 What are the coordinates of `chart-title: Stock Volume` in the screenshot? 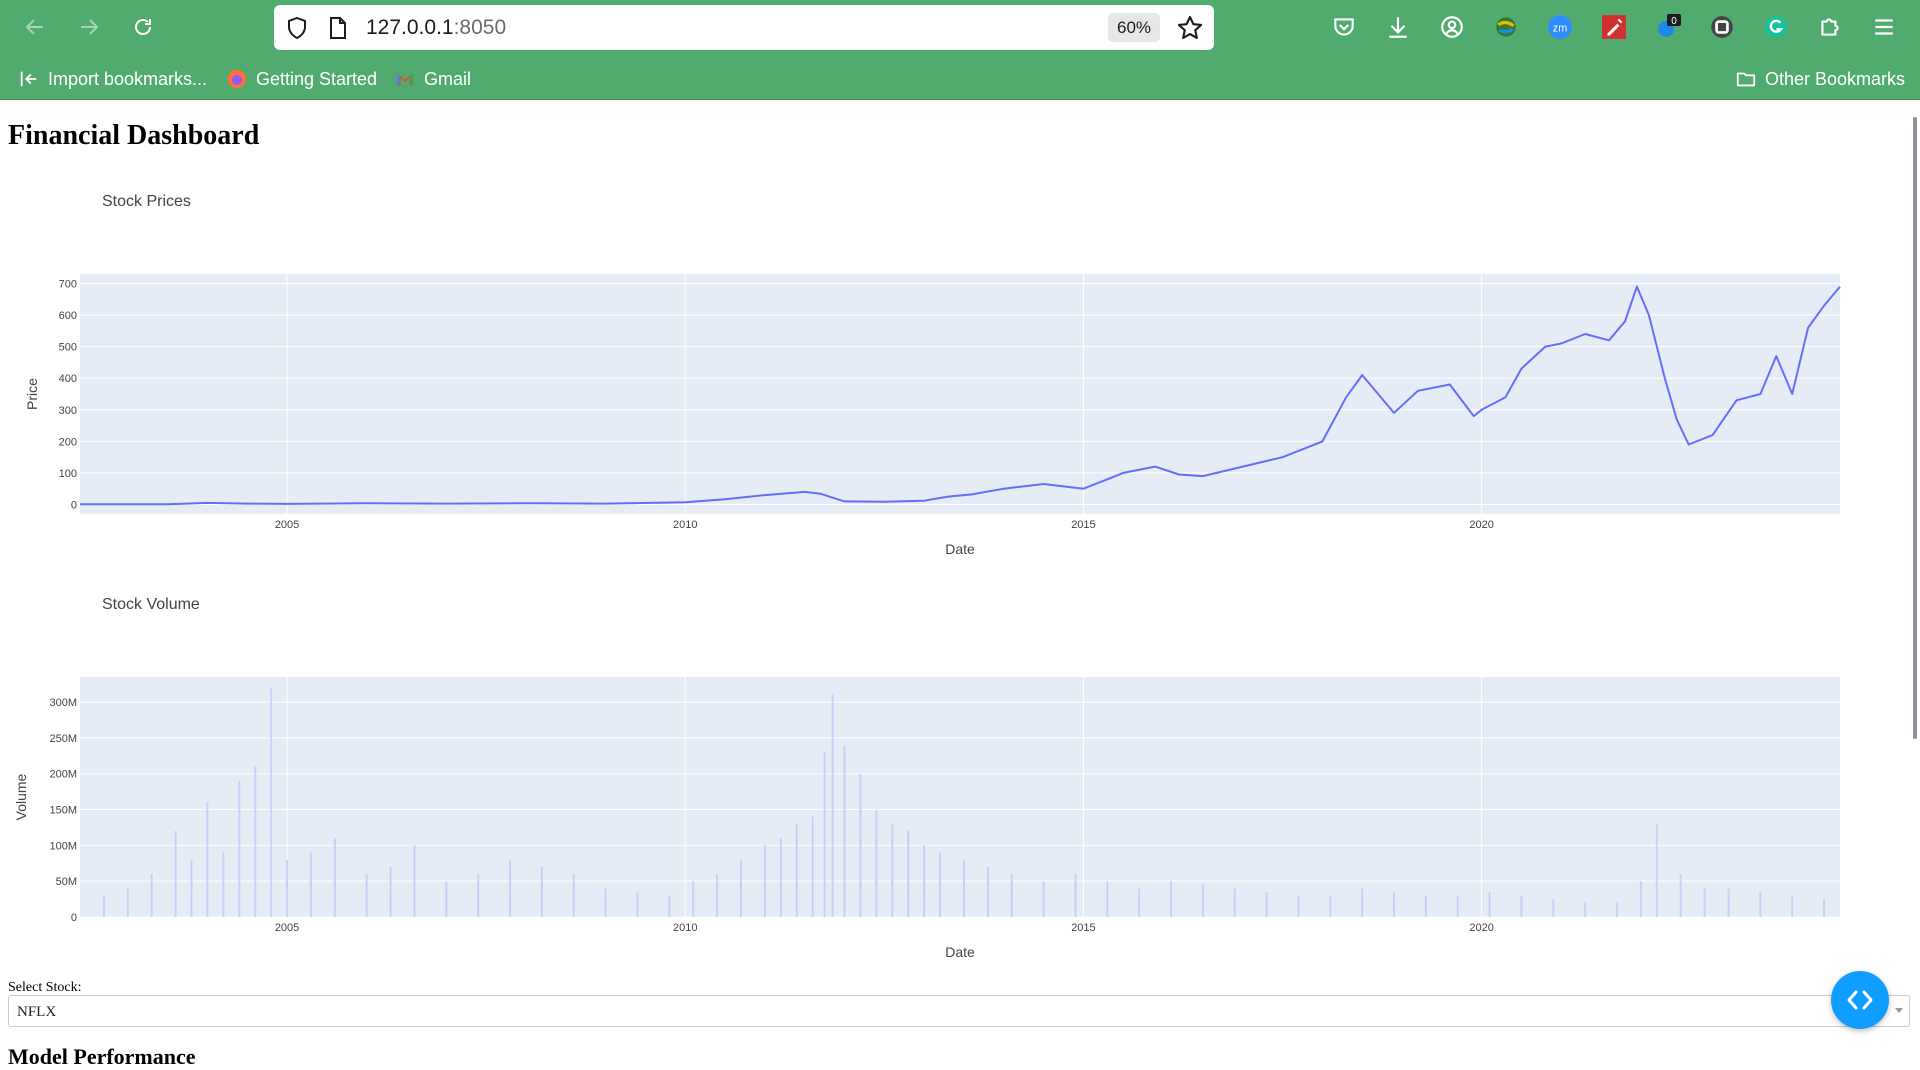 It's located at (151, 604).